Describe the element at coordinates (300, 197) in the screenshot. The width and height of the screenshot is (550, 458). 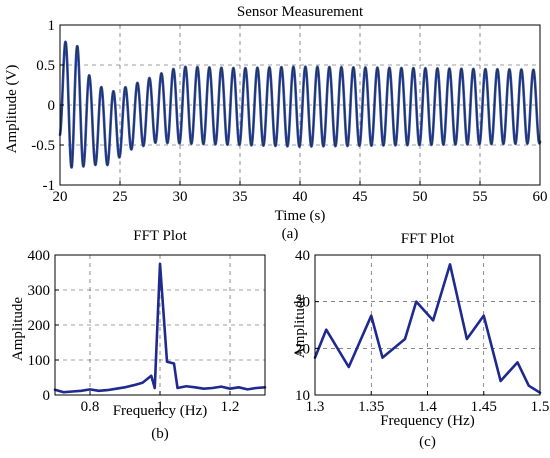
I see `x-tick-label: 40` at that location.